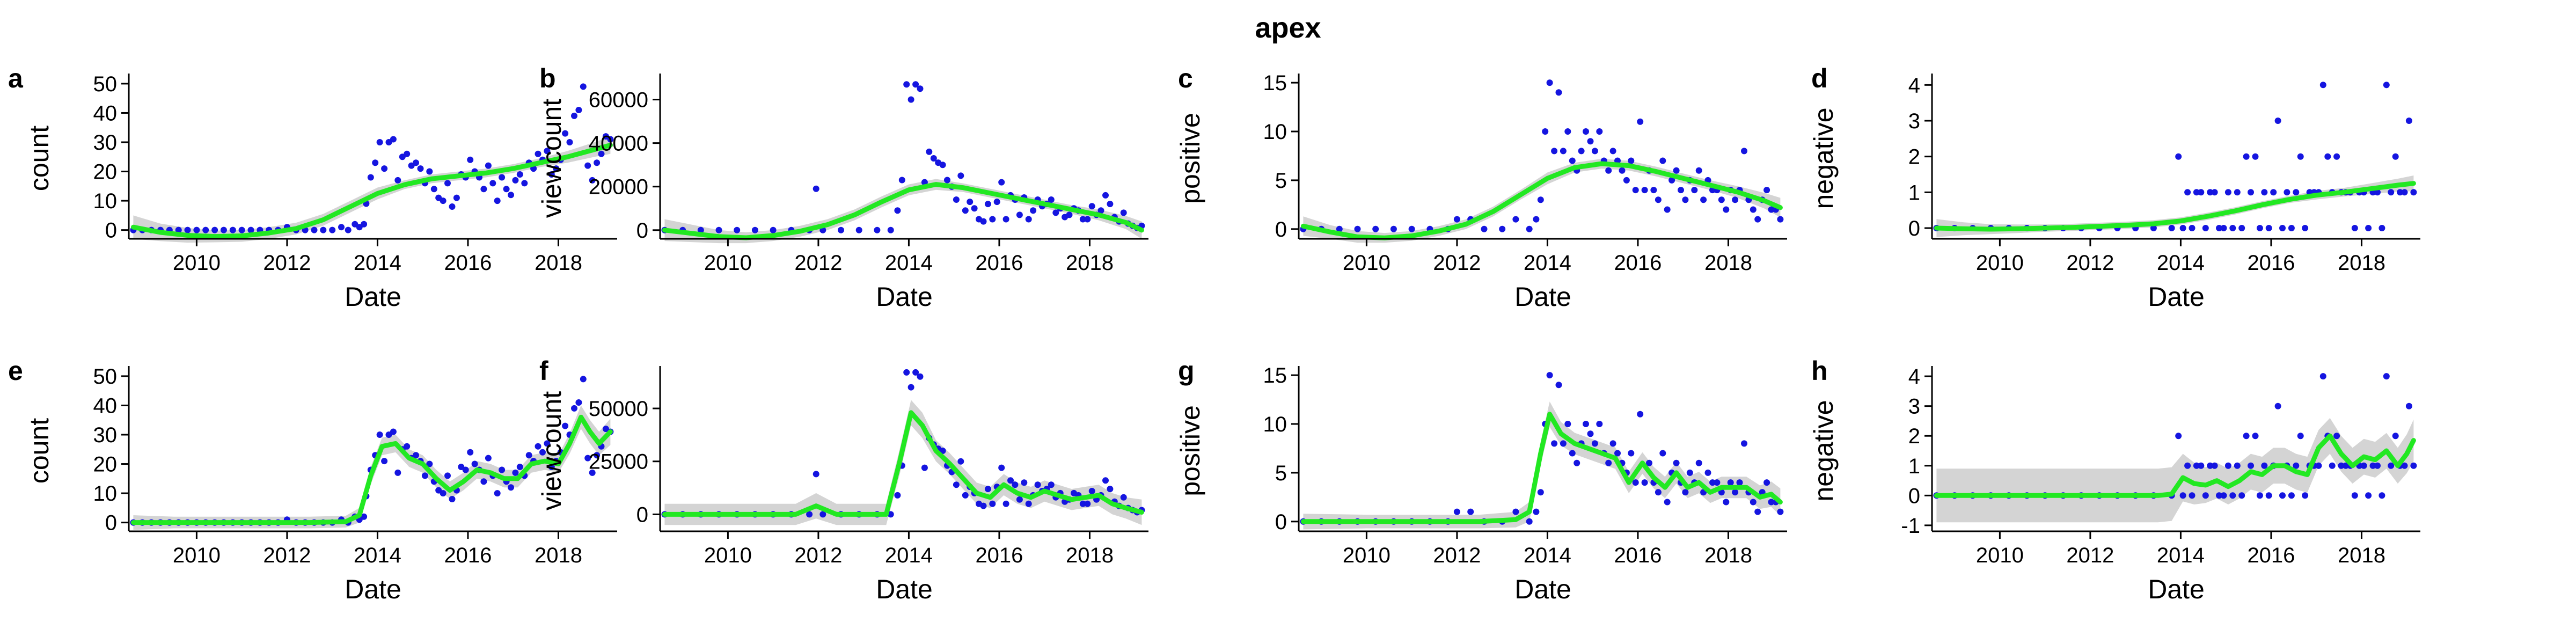 Image resolution: width=2576 pixels, height=644 pixels. What do you see at coordinates (16, 78) in the screenshot?
I see `panel-tag: a` at bounding box center [16, 78].